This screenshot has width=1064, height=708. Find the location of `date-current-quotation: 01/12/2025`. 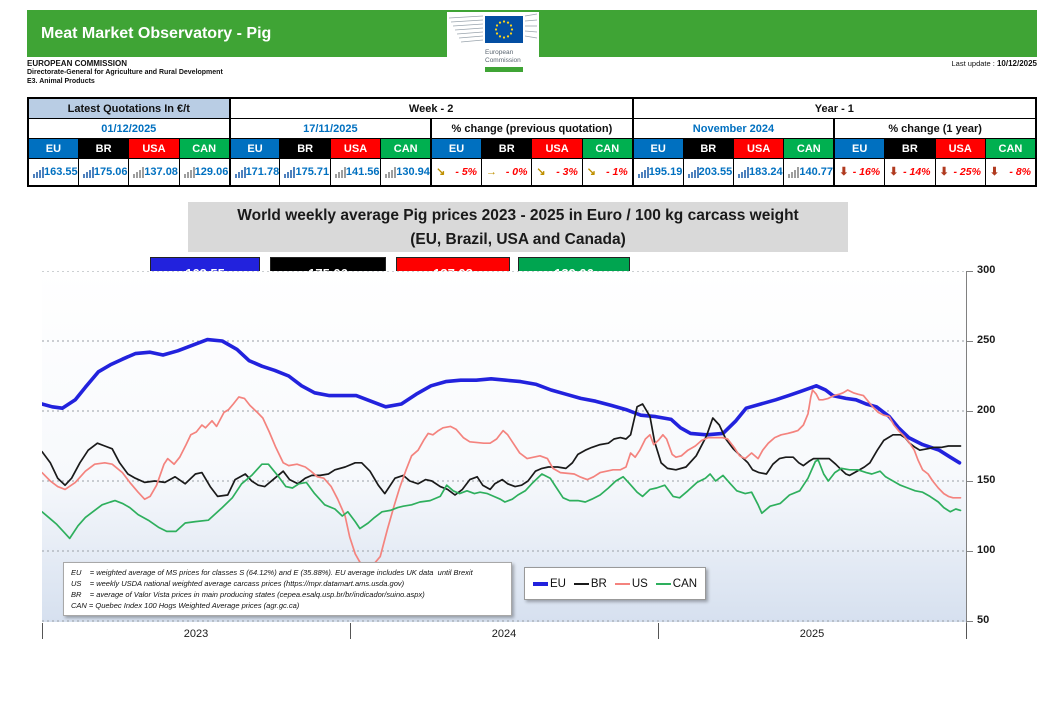

date-current-quotation: 01/12/2025 is located at coordinates (129, 128).